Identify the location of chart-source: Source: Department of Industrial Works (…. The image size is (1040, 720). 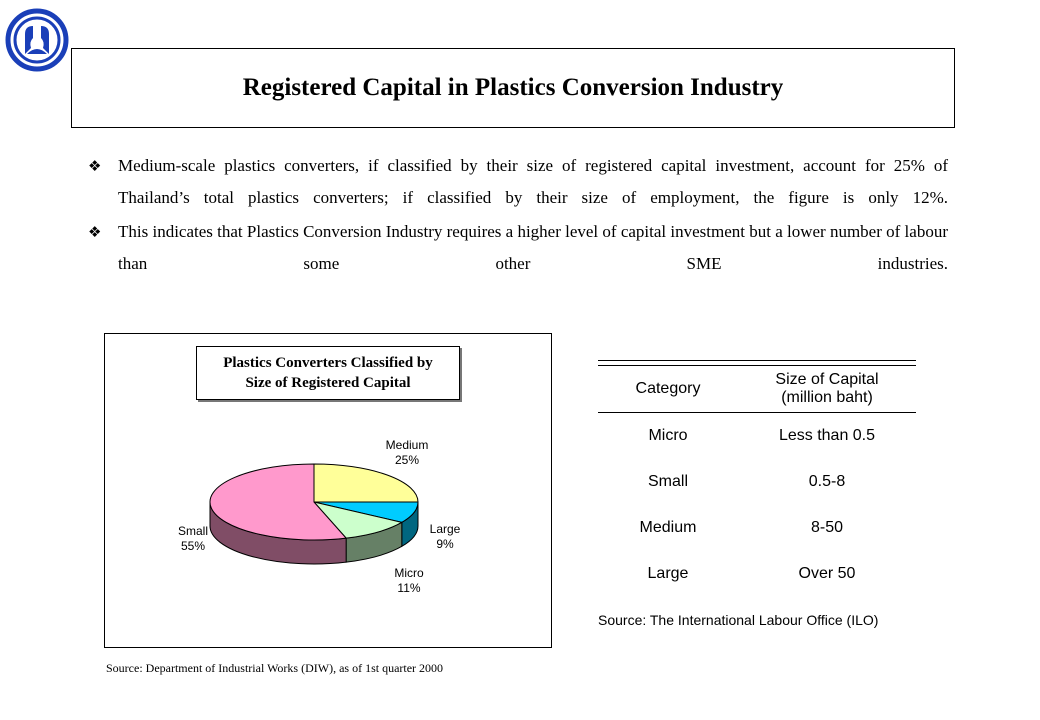
(275, 668).